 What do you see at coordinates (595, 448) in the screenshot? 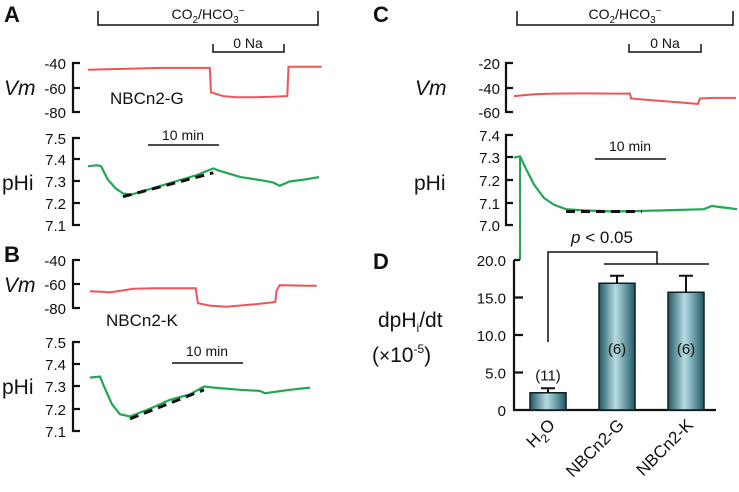
I see `x-tick-label: NBCn2-G` at bounding box center [595, 448].